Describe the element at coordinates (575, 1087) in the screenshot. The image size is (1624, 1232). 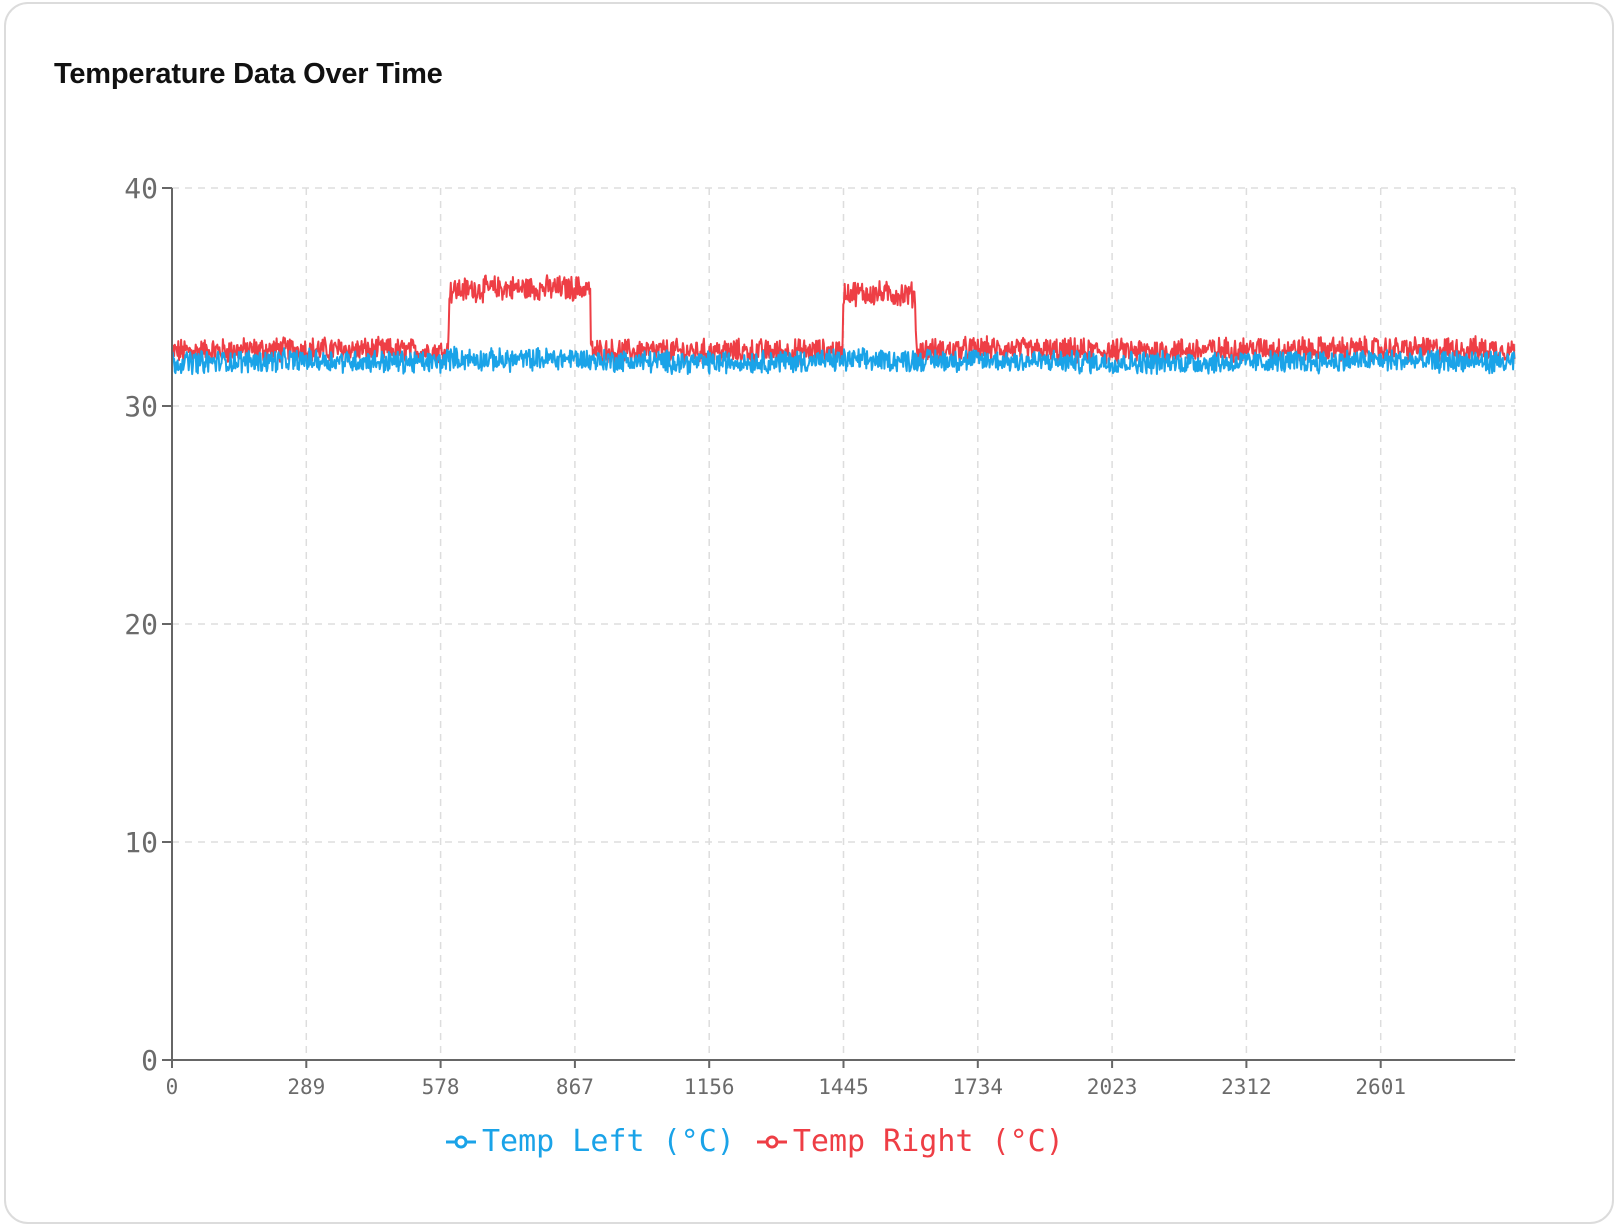
I see `x-tick-label: 867` at that location.